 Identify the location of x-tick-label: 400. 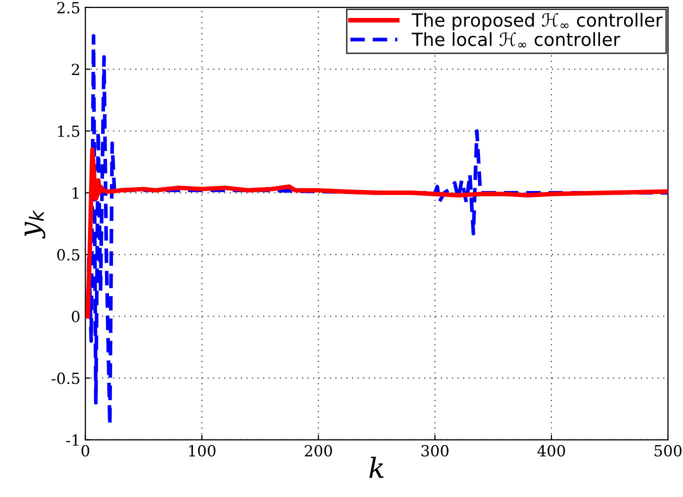
(551, 450).